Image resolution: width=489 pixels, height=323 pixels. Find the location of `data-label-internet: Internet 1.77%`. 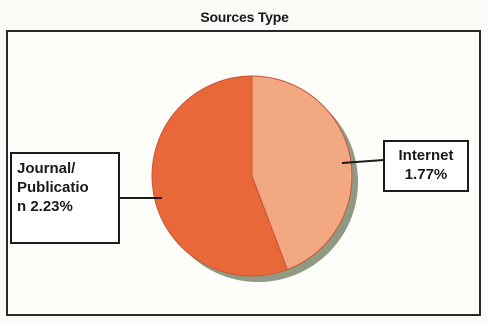

data-label-internet: Internet 1.77% is located at coordinates (426, 166).